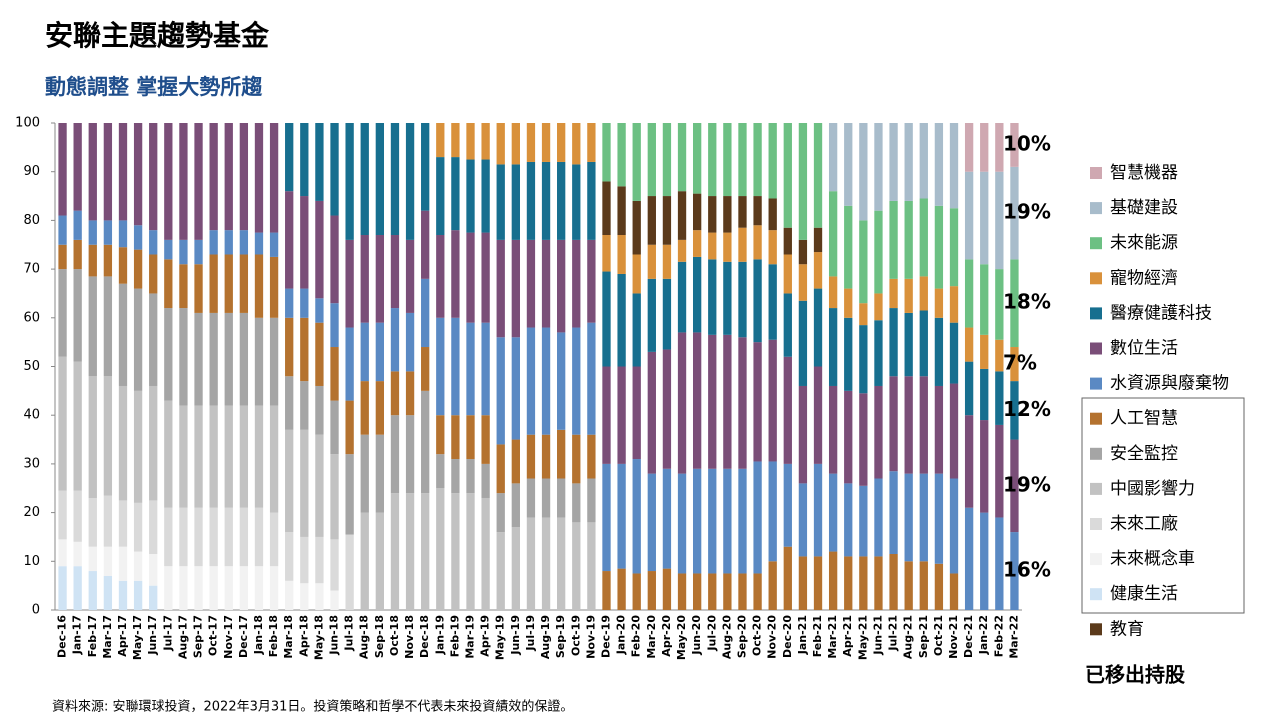  I want to click on annotation: 18%, so click(1027, 302).